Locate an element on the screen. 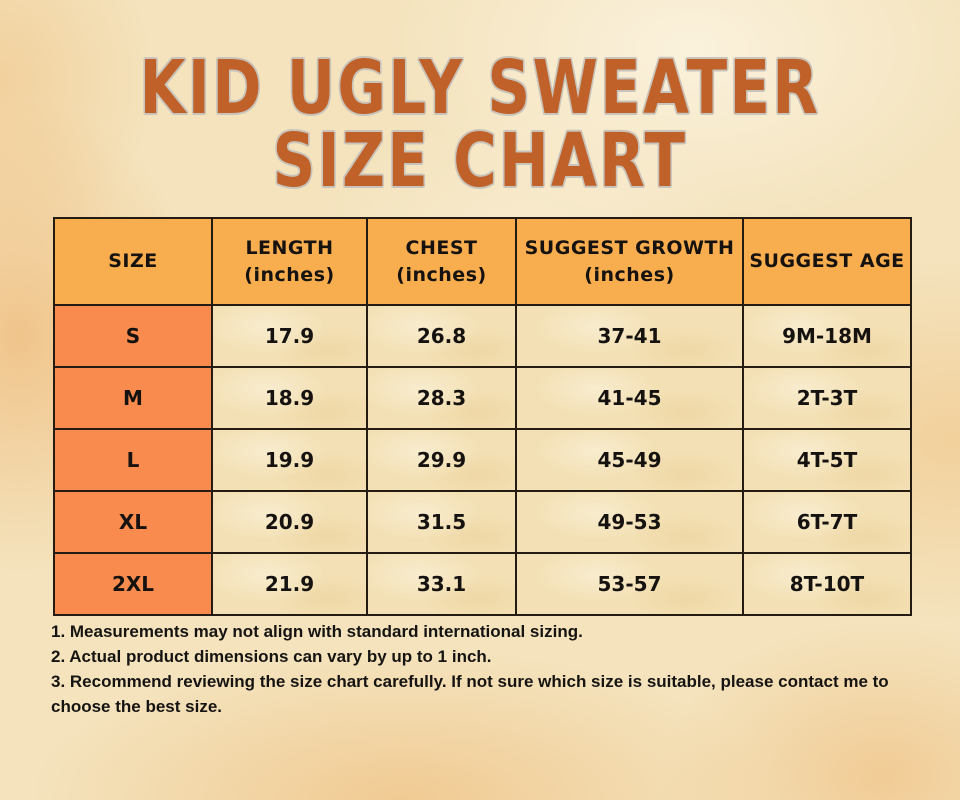 The image size is (960, 800). growth-cell: 53-57 is located at coordinates (629, 584).